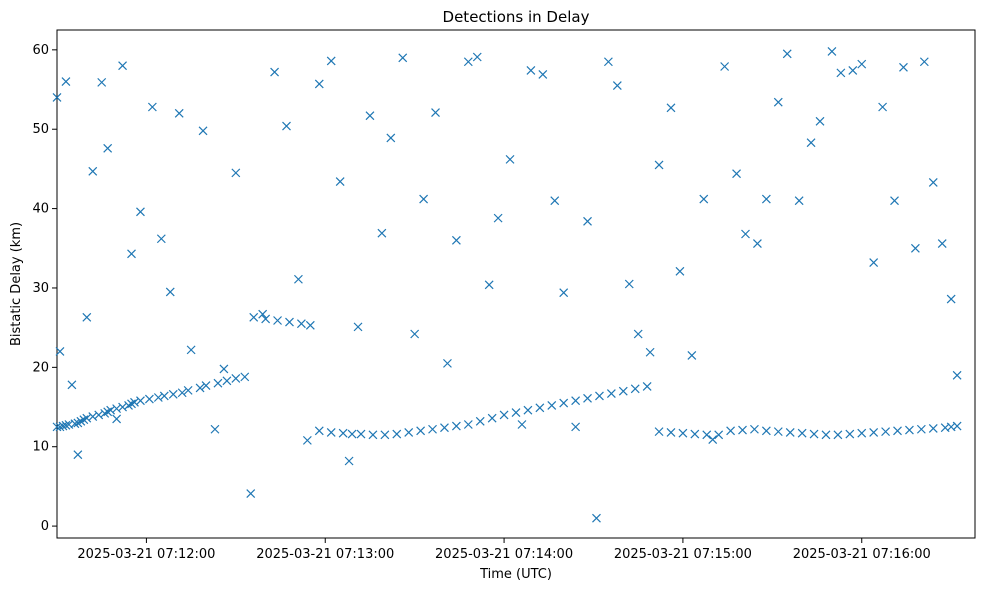 The image size is (989, 590). Describe the element at coordinates (515, 574) in the screenshot. I see `x-axis-label: Time (UTC)` at that location.